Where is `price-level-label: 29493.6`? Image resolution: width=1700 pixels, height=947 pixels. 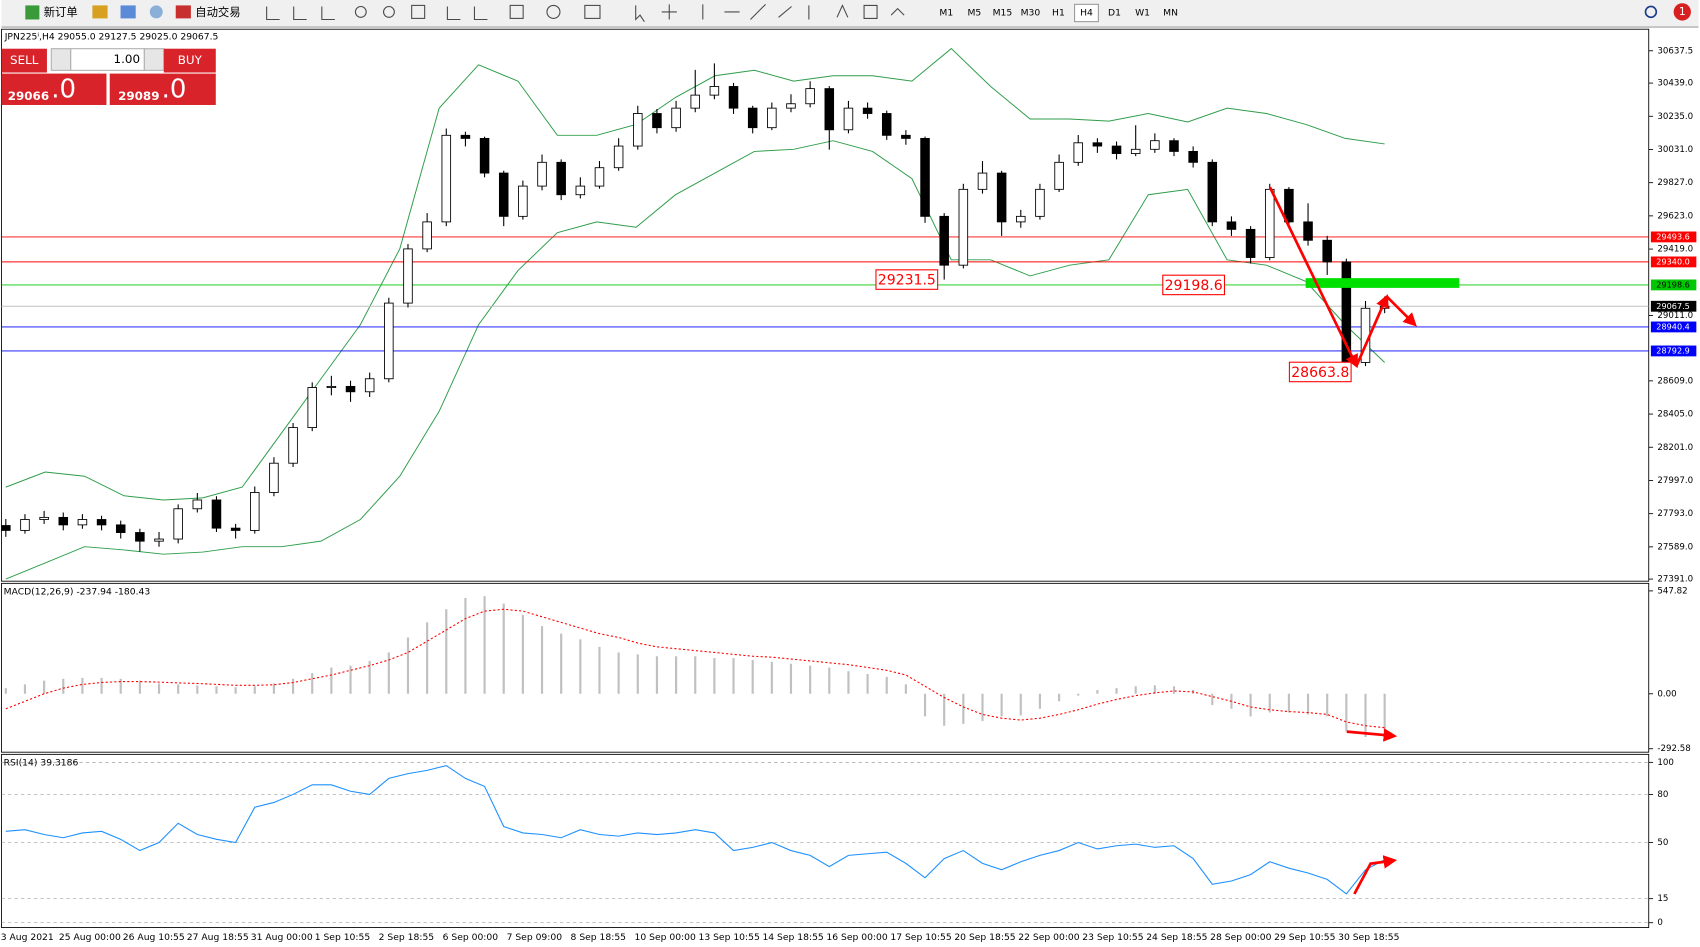 price-level-label: 29493.6 is located at coordinates (1673, 236).